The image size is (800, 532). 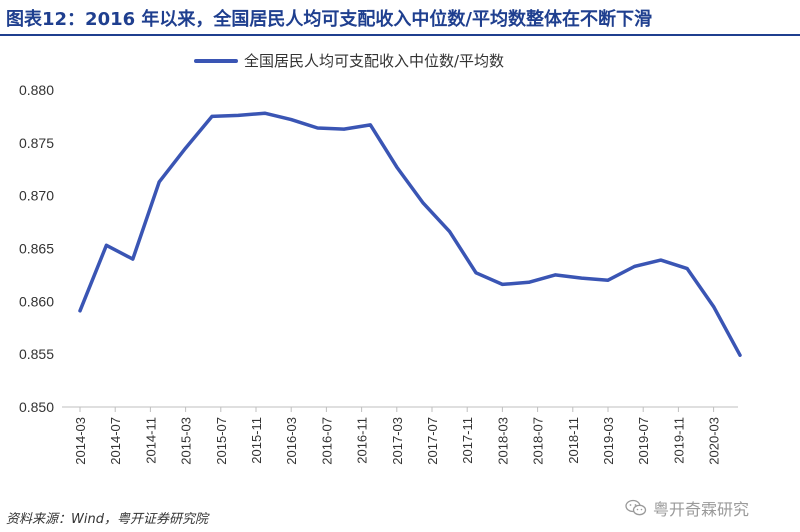 What do you see at coordinates (36, 249) in the screenshot?
I see `y-tick-label: 0.865` at bounding box center [36, 249].